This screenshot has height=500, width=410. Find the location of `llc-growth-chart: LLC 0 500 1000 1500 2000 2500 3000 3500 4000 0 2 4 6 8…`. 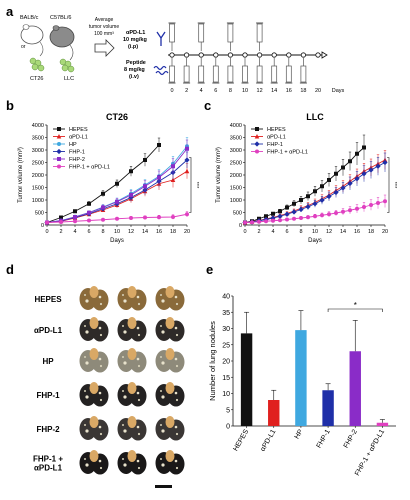

llc-growth-chart: LLC 0 500 1000 1500 2000 2500 3000 3500 4000 0 2 4 6 8… is located at coordinates (306, 178).